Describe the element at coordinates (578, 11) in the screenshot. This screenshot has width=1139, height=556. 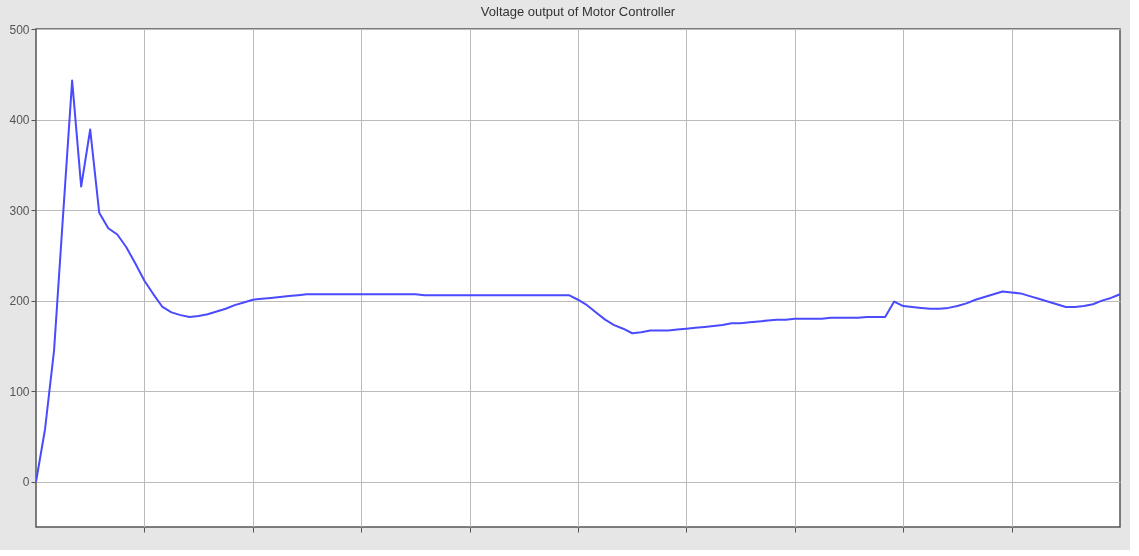
I see `chart-title: Voltage output of Motor Controller` at that location.